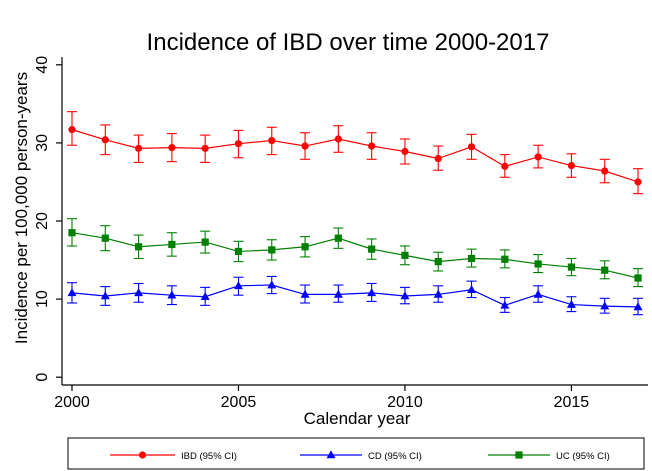 The width and height of the screenshot is (652, 471). I want to click on x-axis-label: Calendar year, so click(357, 418).